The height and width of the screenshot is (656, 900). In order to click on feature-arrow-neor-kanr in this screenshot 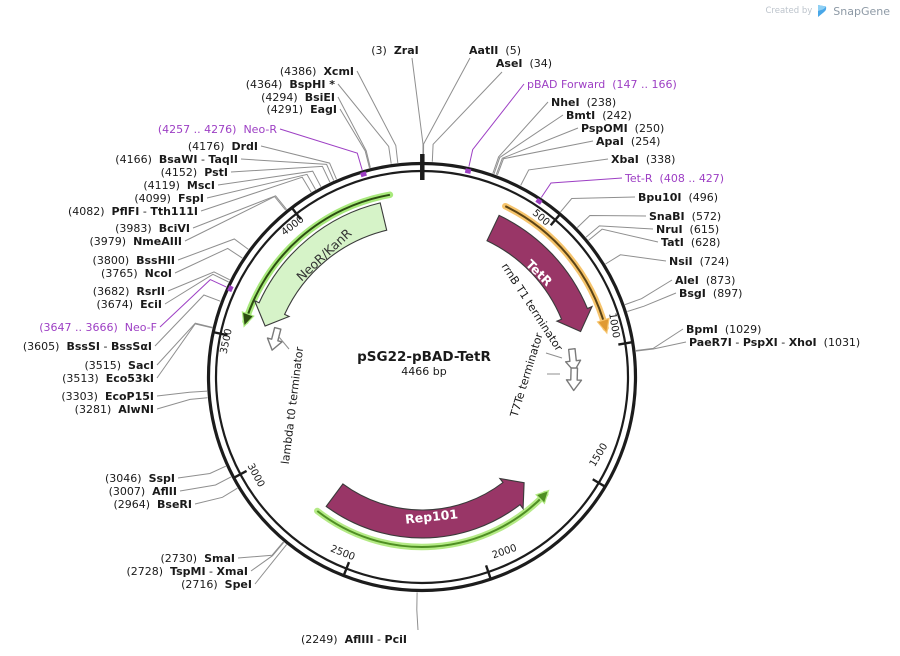, I will do `click(320, 264)`.